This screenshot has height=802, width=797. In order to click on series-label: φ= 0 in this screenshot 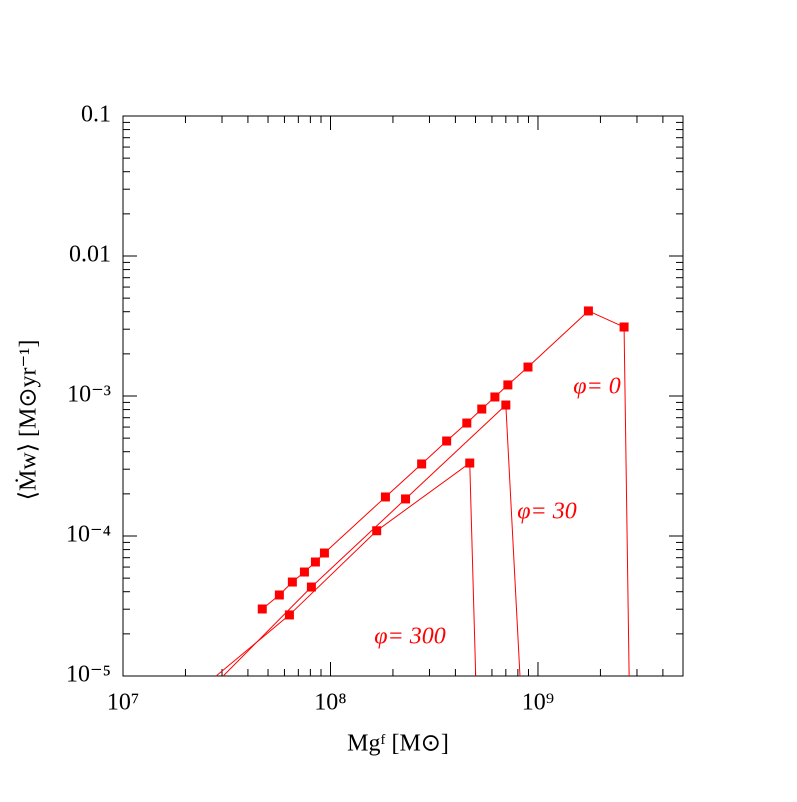, I will do `click(596, 387)`.